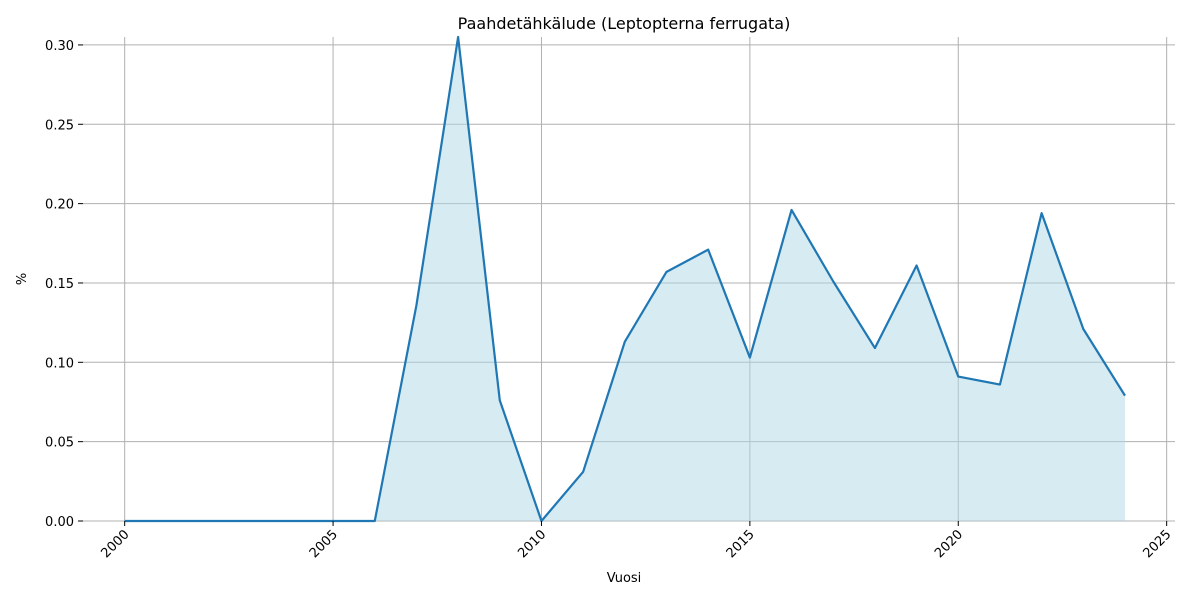  Describe the element at coordinates (636, 541) in the screenshot. I see `x-axis-ticks: 2000 2005 2010 2015 2020 2025` at that location.